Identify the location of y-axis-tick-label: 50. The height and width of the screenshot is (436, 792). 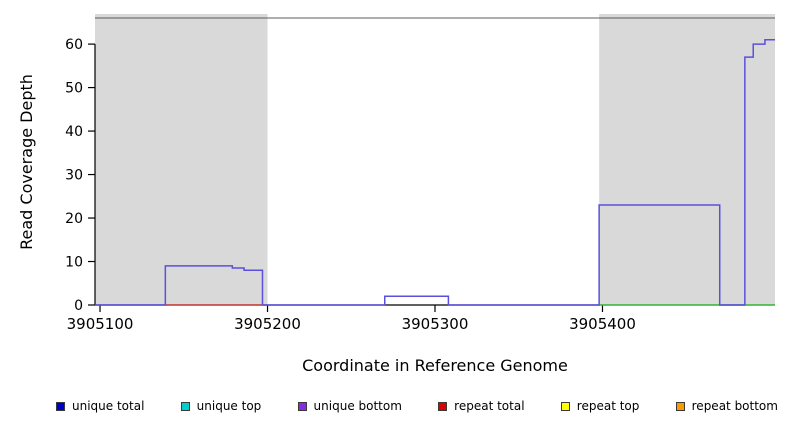
(74, 89).